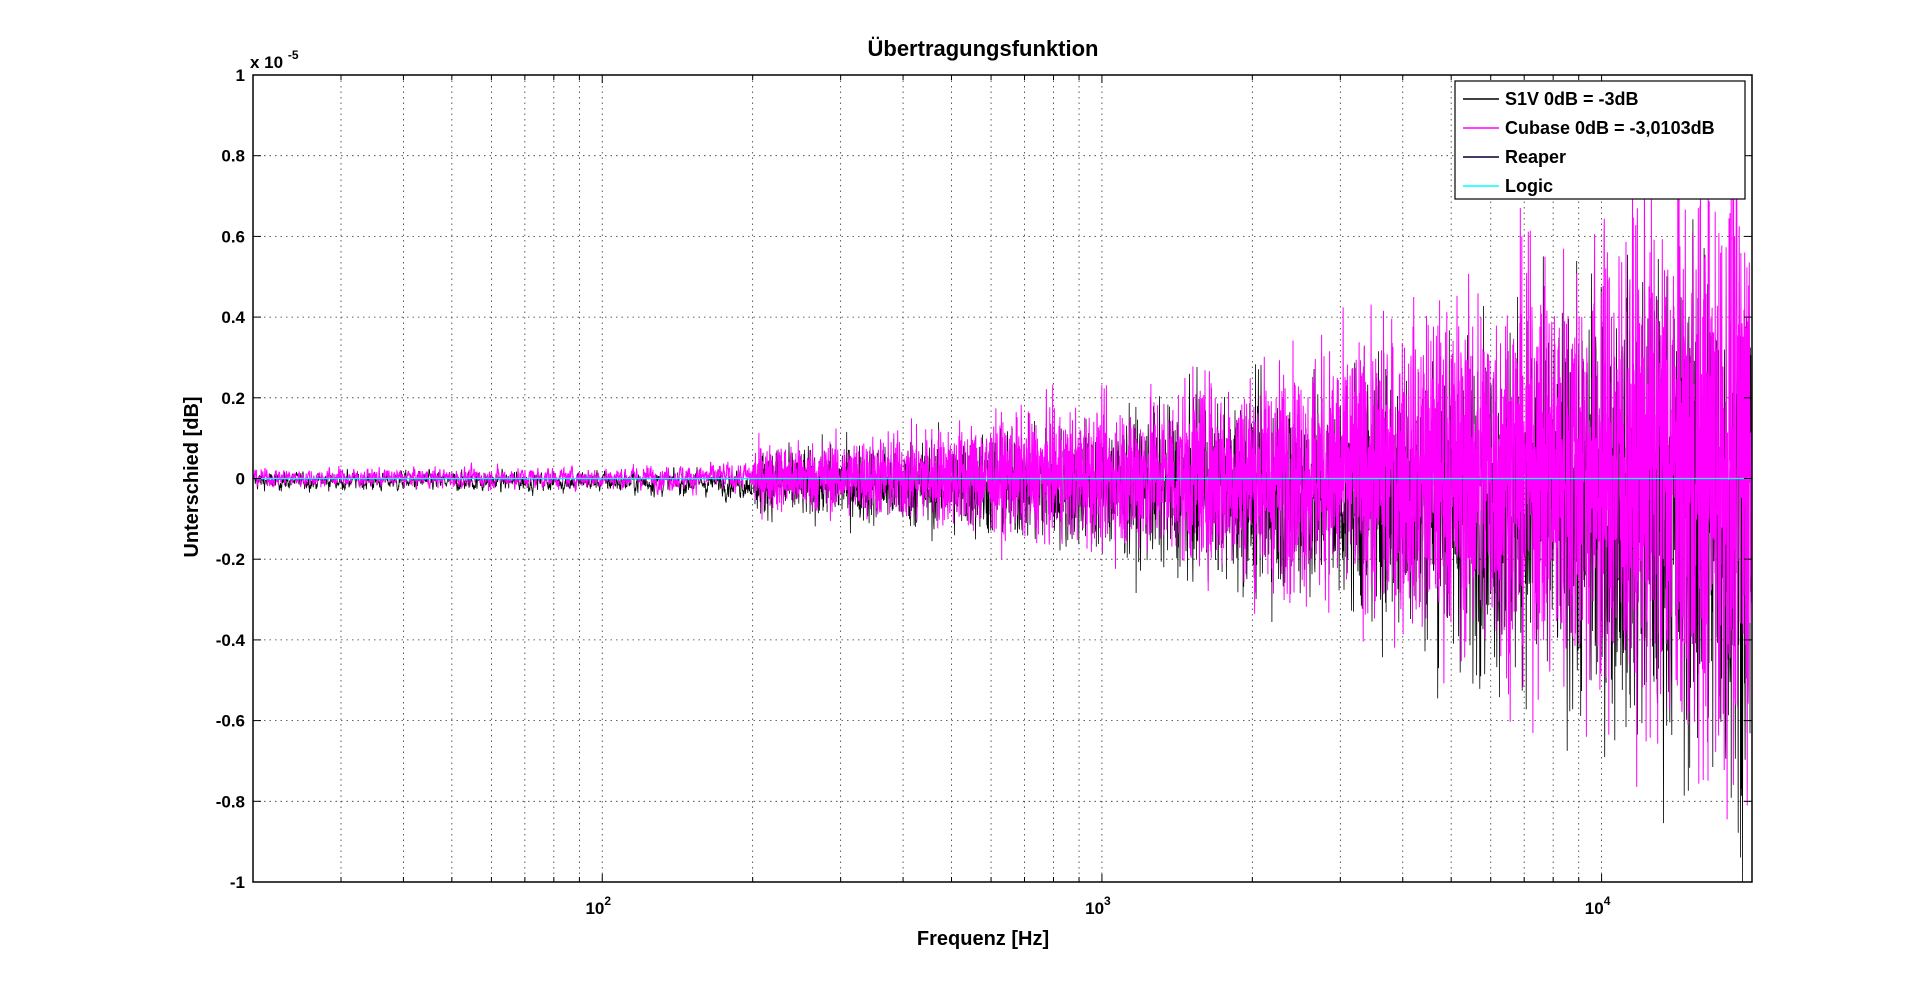  What do you see at coordinates (230, 559) in the screenshot?
I see `y-tick-label: -0.2` at bounding box center [230, 559].